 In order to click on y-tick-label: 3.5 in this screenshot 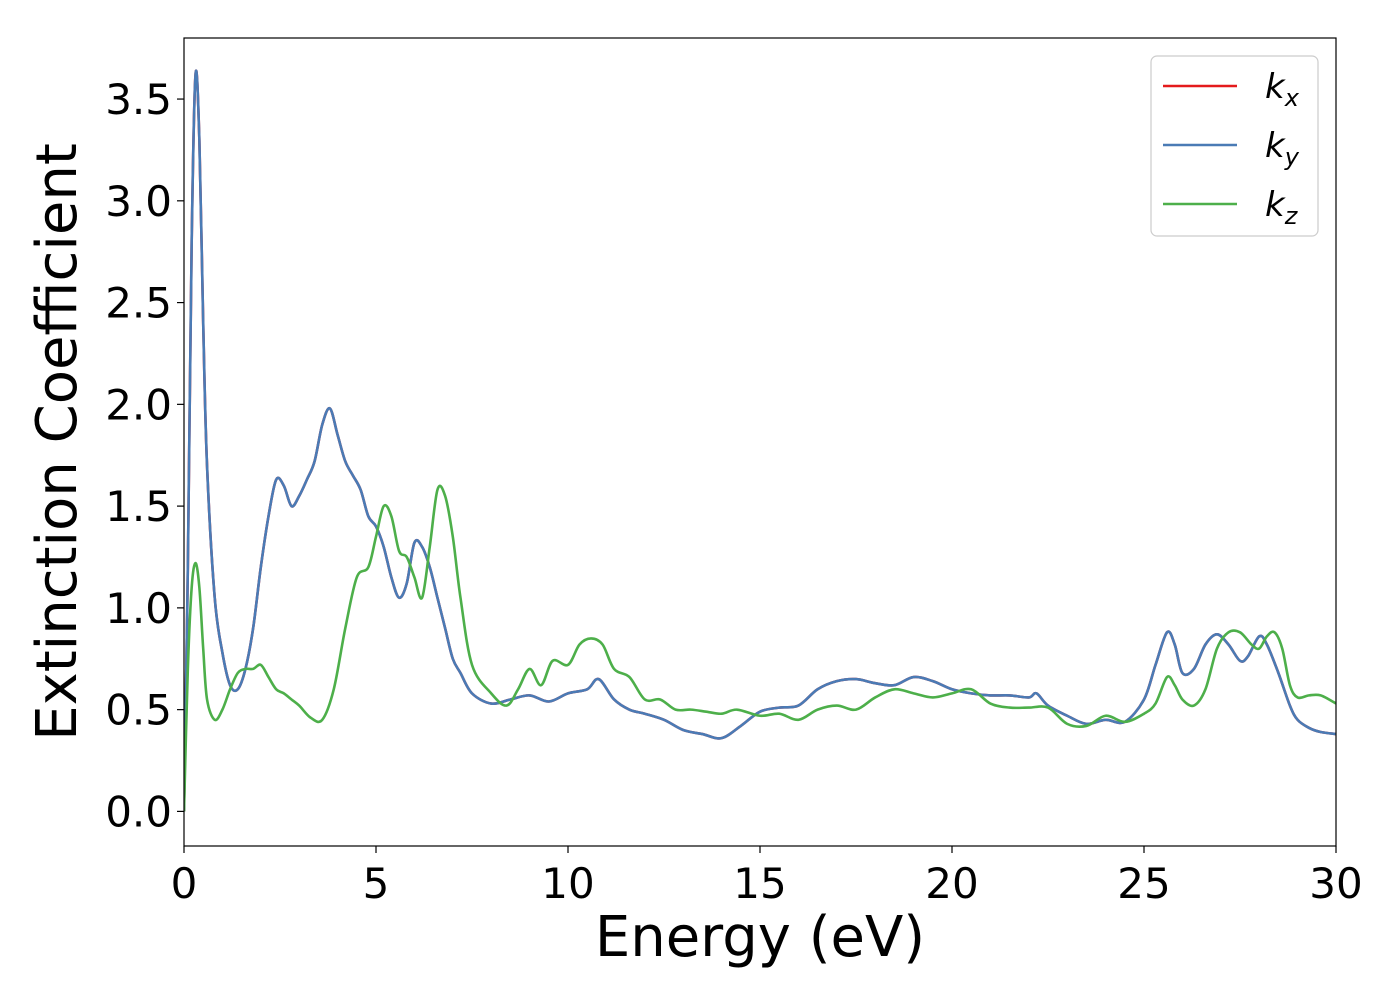, I will do `click(138, 99)`.